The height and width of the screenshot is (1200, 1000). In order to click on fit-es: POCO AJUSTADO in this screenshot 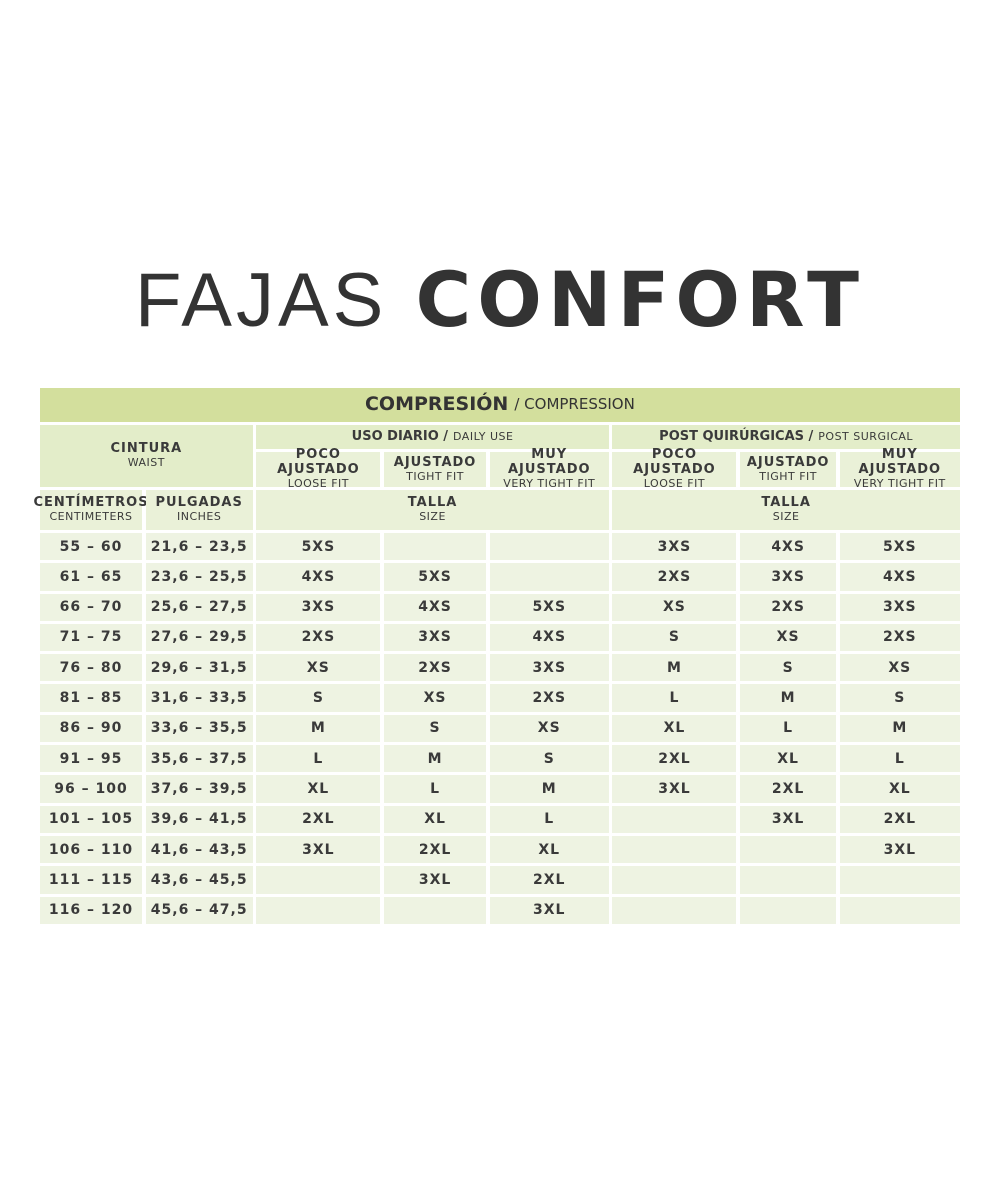, I will do `click(674, 462)`.